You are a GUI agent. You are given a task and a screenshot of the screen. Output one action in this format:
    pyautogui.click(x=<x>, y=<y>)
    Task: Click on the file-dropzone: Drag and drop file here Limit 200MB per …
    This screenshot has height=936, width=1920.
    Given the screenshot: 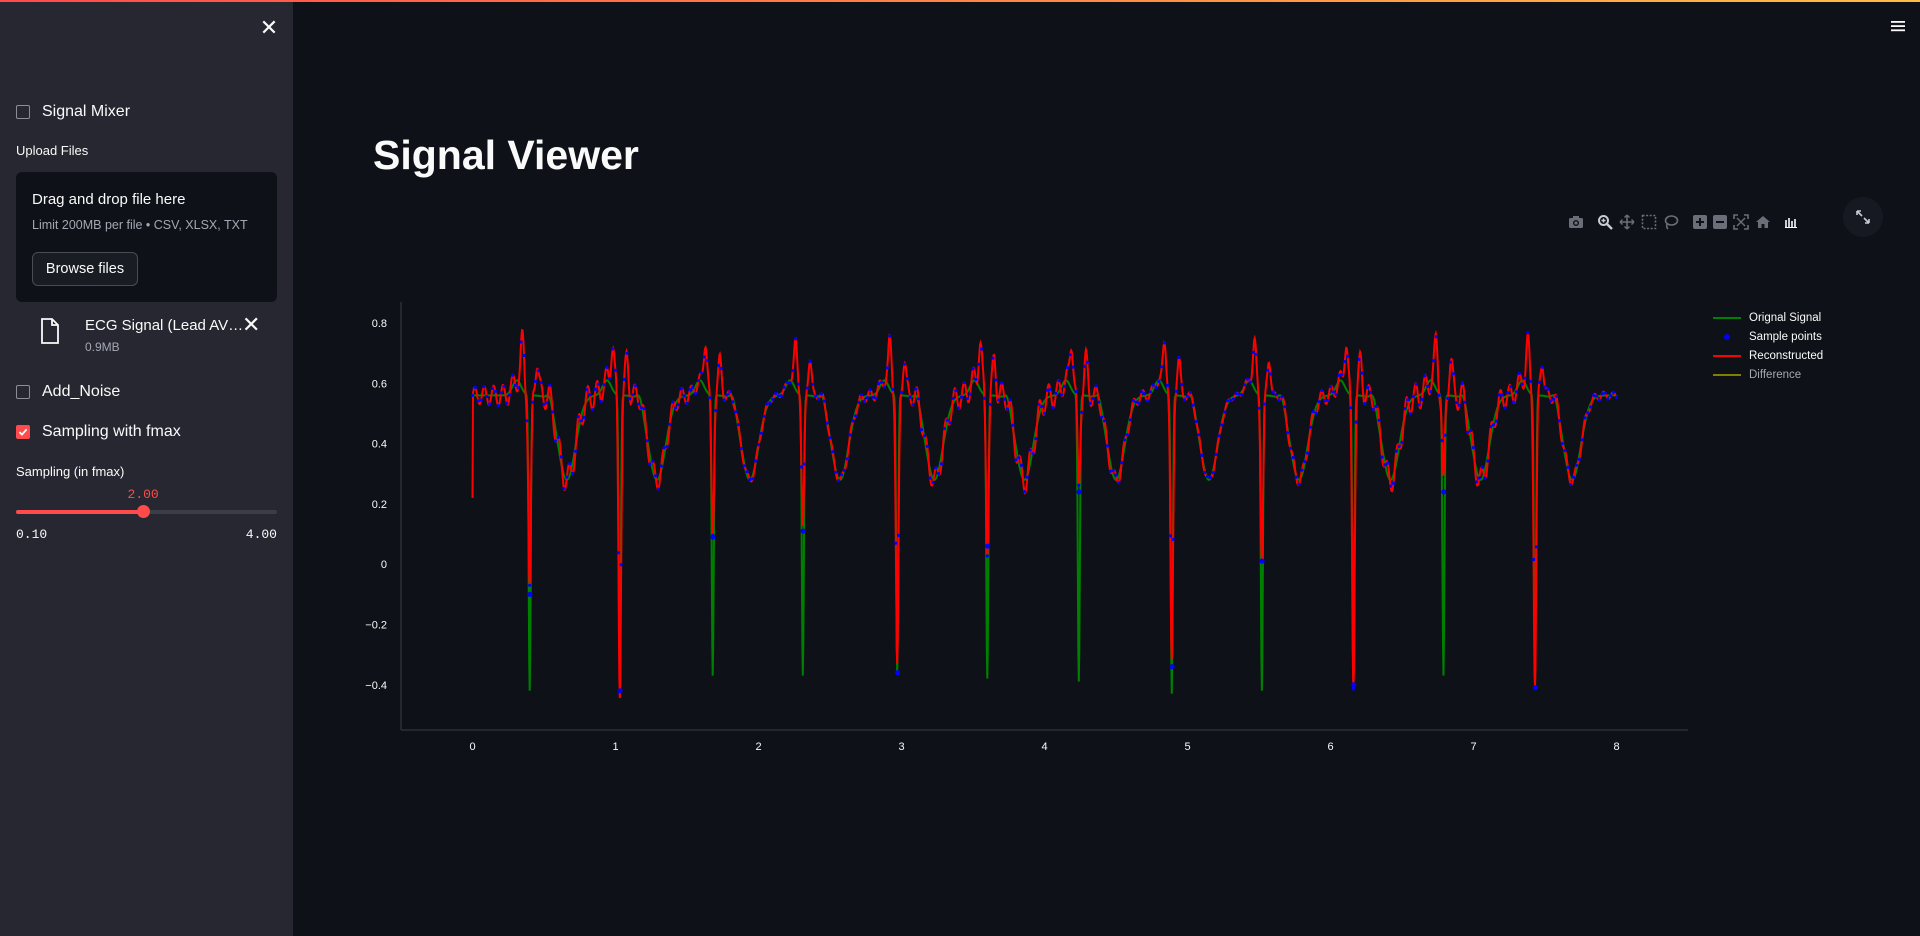 What is the action you would take?
    pyautogui.click(x=146, y=237)
    